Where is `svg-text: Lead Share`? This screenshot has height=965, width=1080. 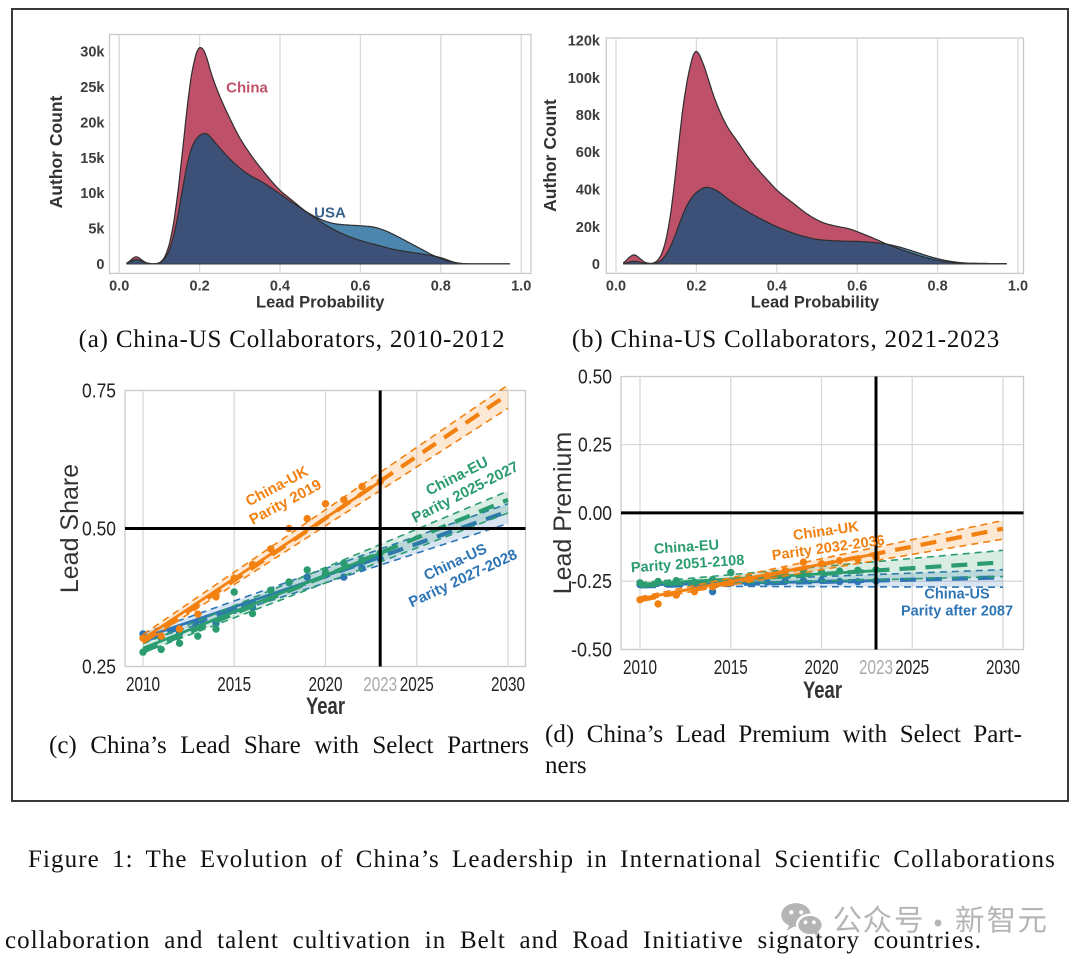 svg-text: Lead Share is located at coordinates (70, 528).